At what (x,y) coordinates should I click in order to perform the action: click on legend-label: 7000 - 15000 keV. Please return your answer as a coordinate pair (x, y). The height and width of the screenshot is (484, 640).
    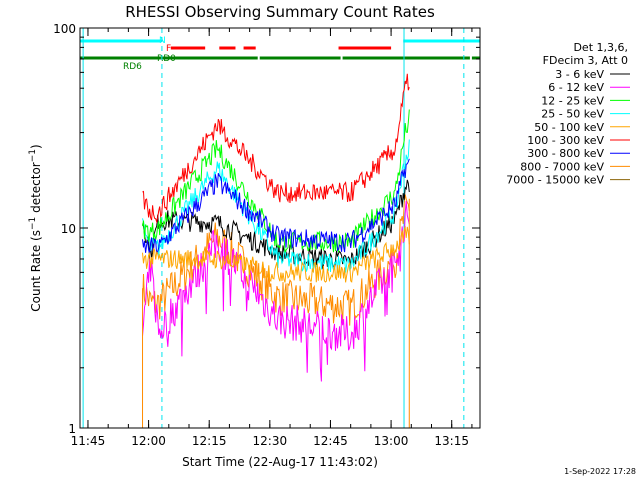
    Looking at the image, I should click on (555, 180).